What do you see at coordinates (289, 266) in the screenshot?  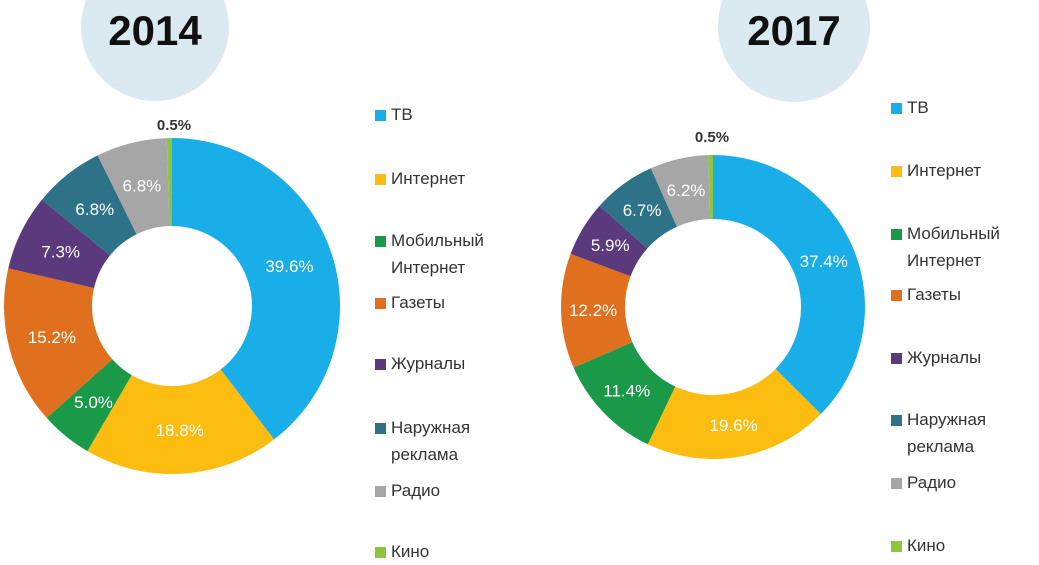 I see `slice-label-tv: 39.6%` at bounding box center [289, 266].